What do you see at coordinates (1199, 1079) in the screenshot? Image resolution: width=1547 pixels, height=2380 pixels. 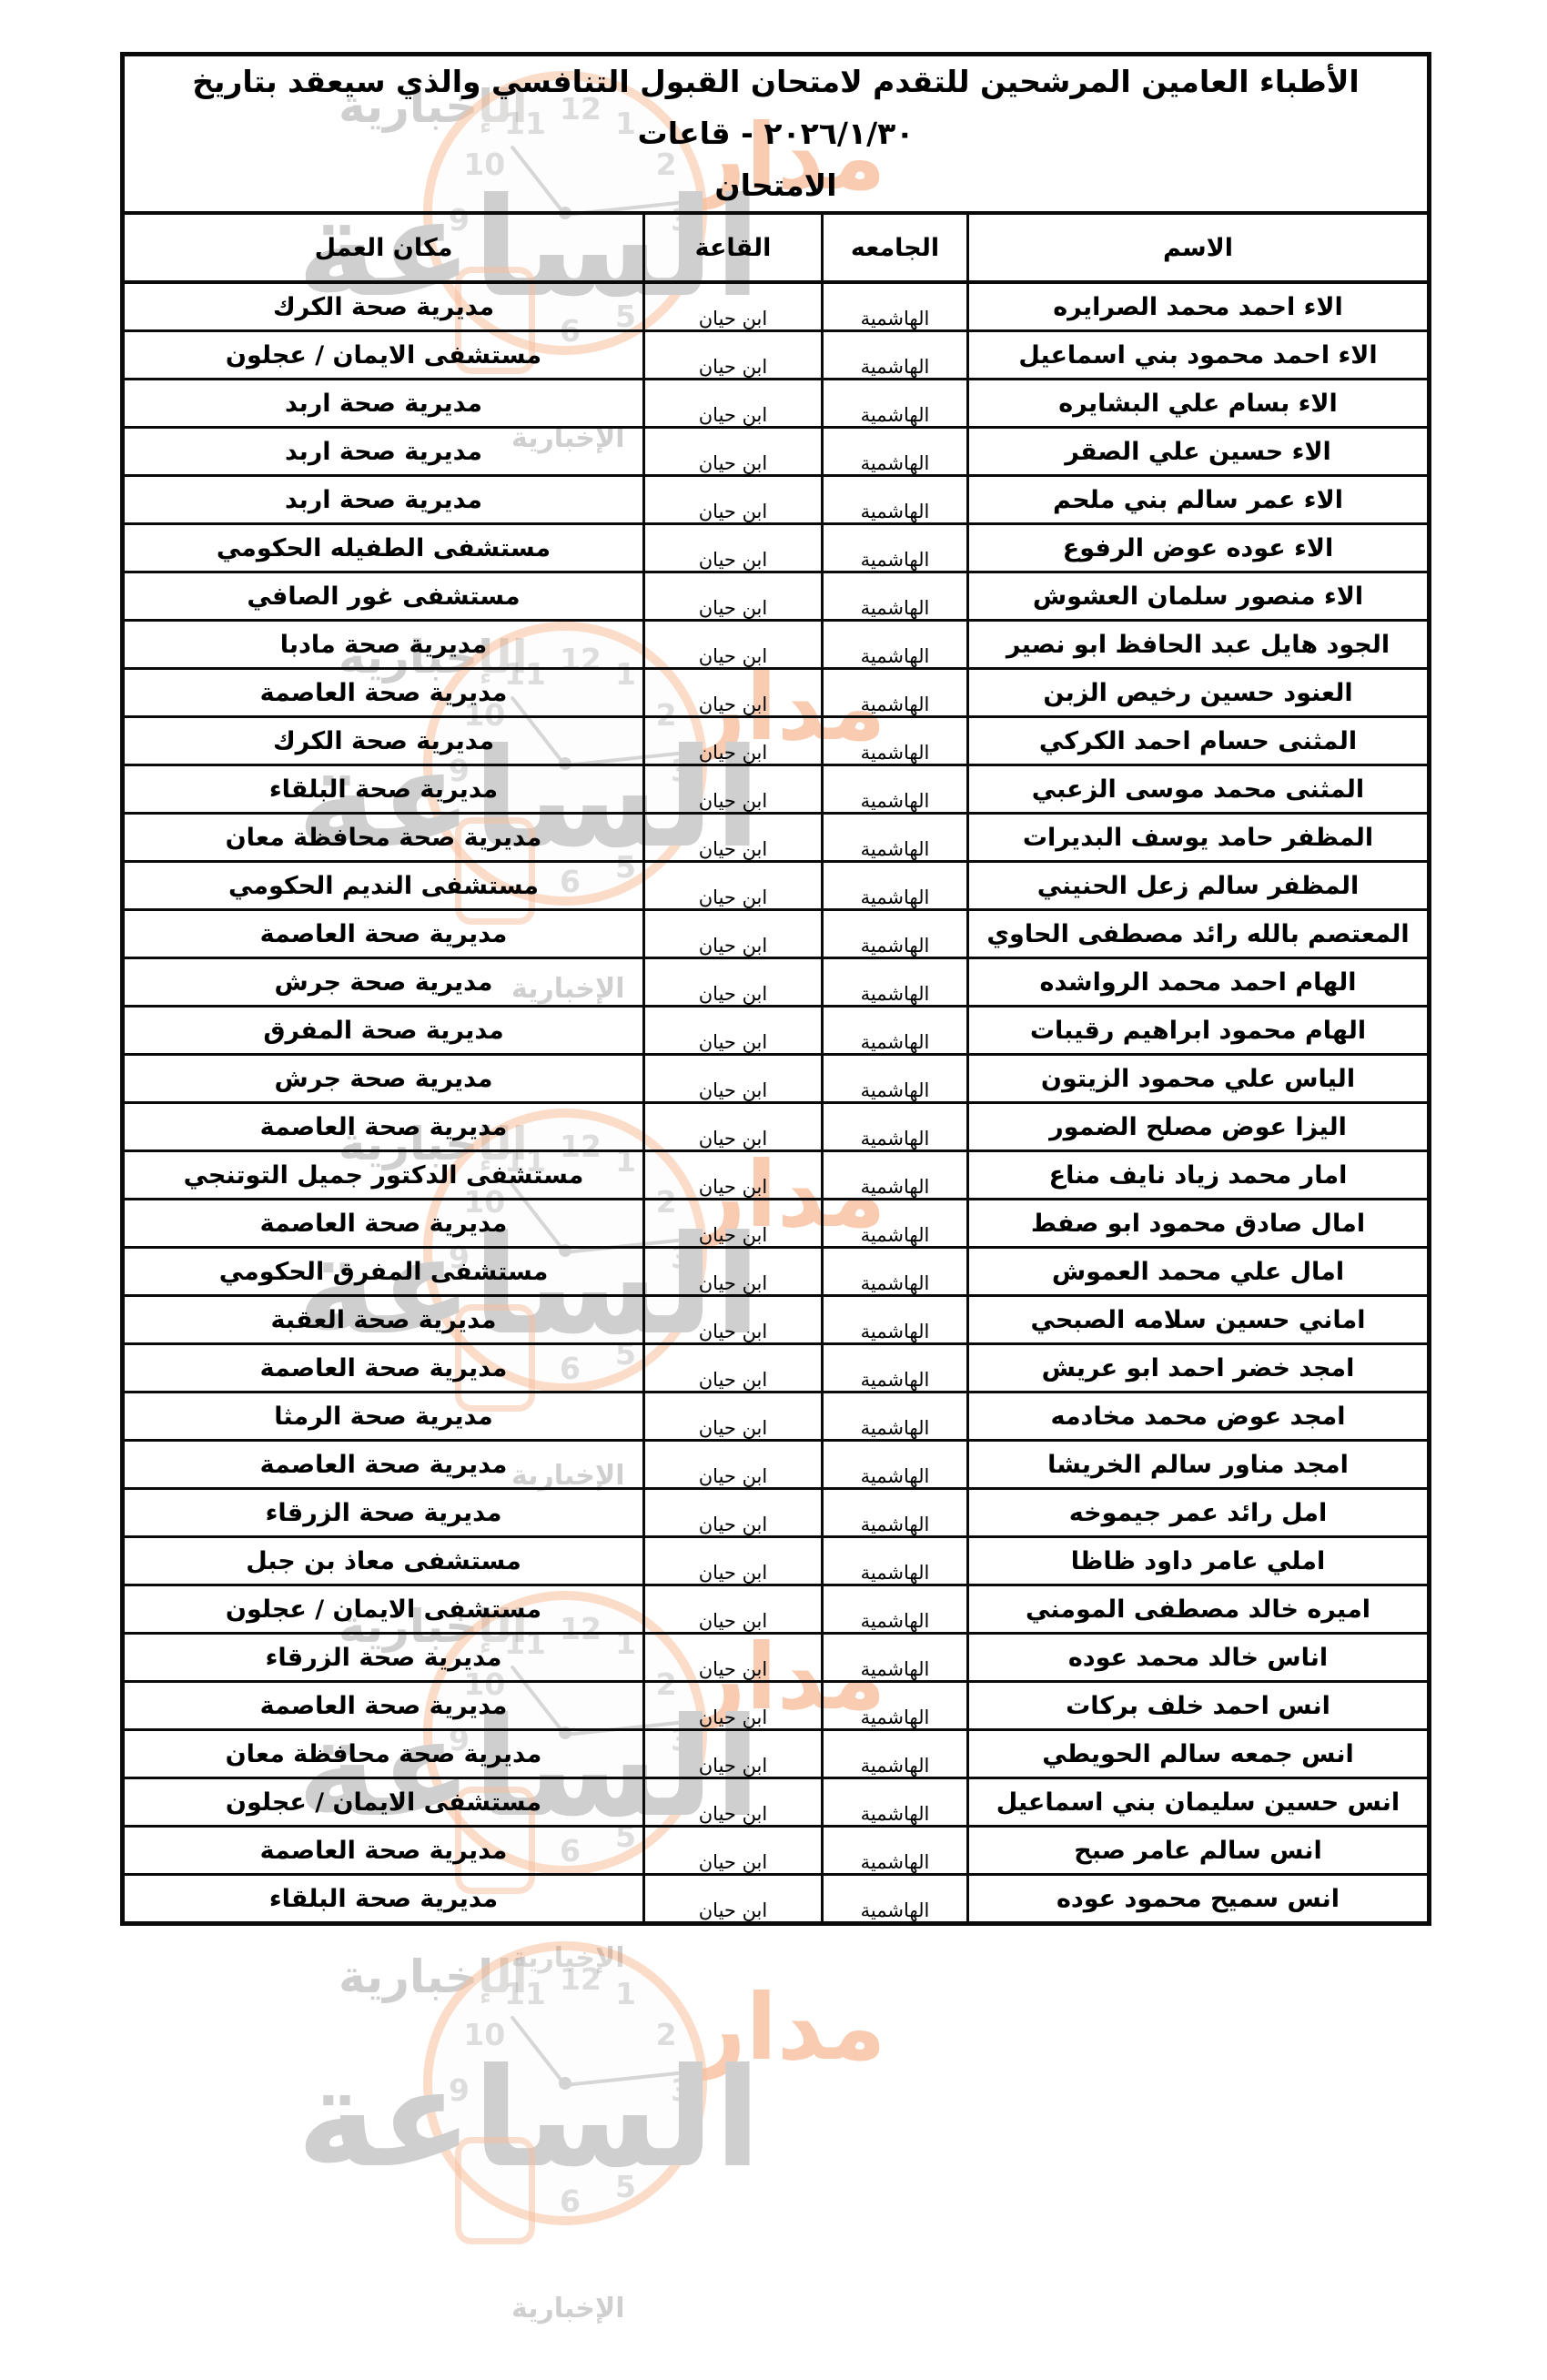 I see `cell-name: الياس علي محمود الزيتون` at bounding box center [1199, 1079].